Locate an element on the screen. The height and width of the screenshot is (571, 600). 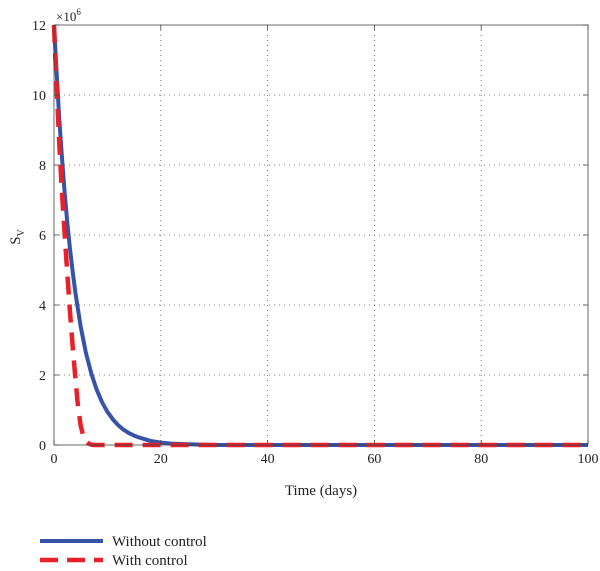
y-tick-label: 0 is located at coordinates (42, 446).